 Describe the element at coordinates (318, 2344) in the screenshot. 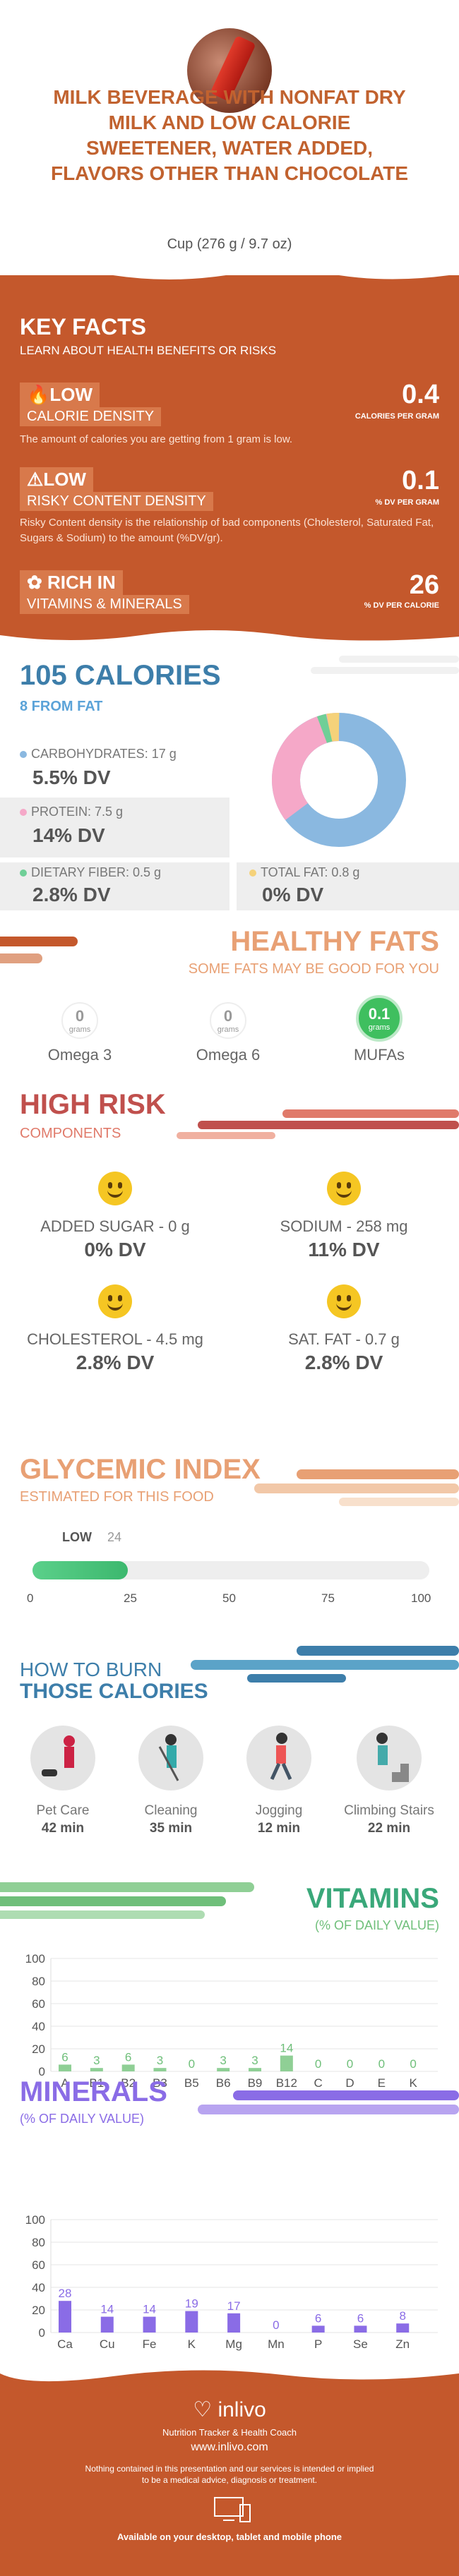

I see `x-tick-P: P` at that location.